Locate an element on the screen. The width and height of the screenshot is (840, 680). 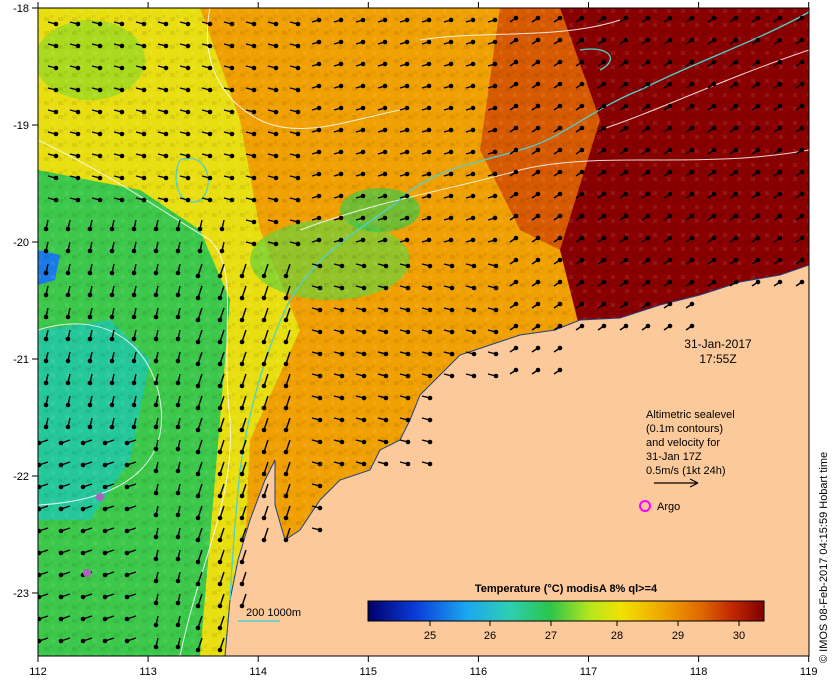
y-tick-label: -19 is located at coordinates (21, 126).